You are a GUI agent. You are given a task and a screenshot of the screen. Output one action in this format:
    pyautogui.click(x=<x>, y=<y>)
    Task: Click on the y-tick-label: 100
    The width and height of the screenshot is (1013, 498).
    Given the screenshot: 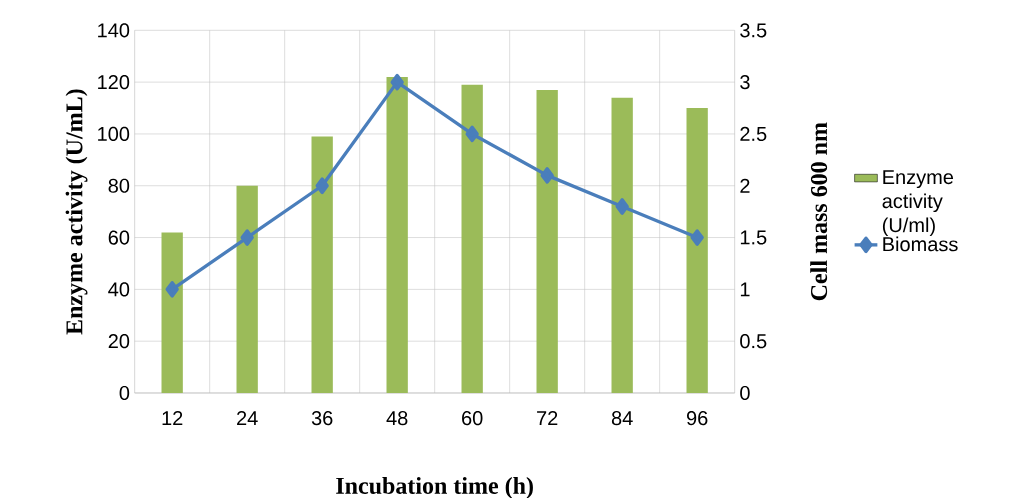 What is the action you would take?
    pyautogui.click(x=114, y=134)
    